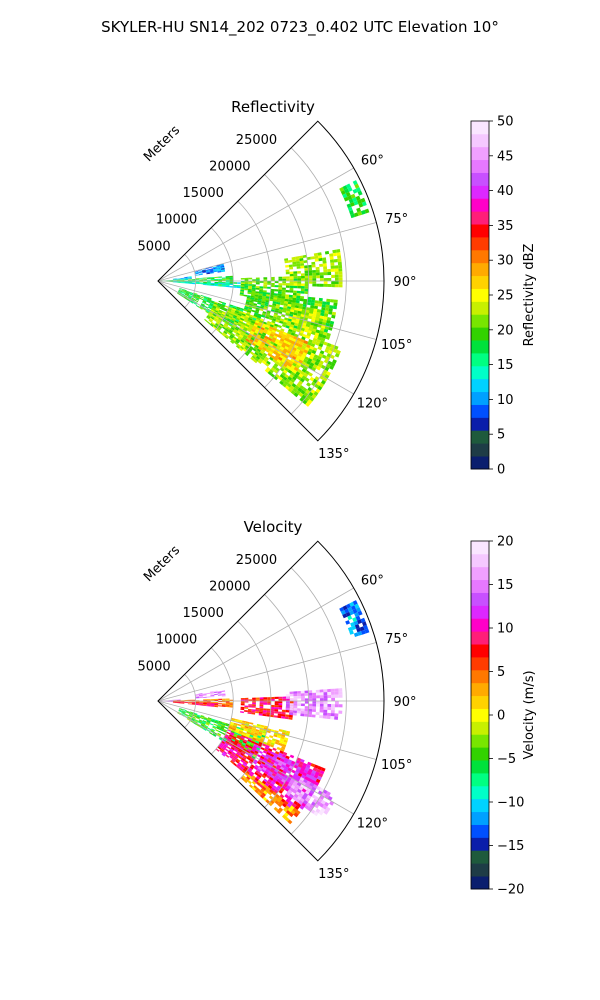 The height and width of the screenshot is (1000, 600). Describe the element at coordinates (480, 411) in the screenshot. I see `colorbar-segment` at that location.